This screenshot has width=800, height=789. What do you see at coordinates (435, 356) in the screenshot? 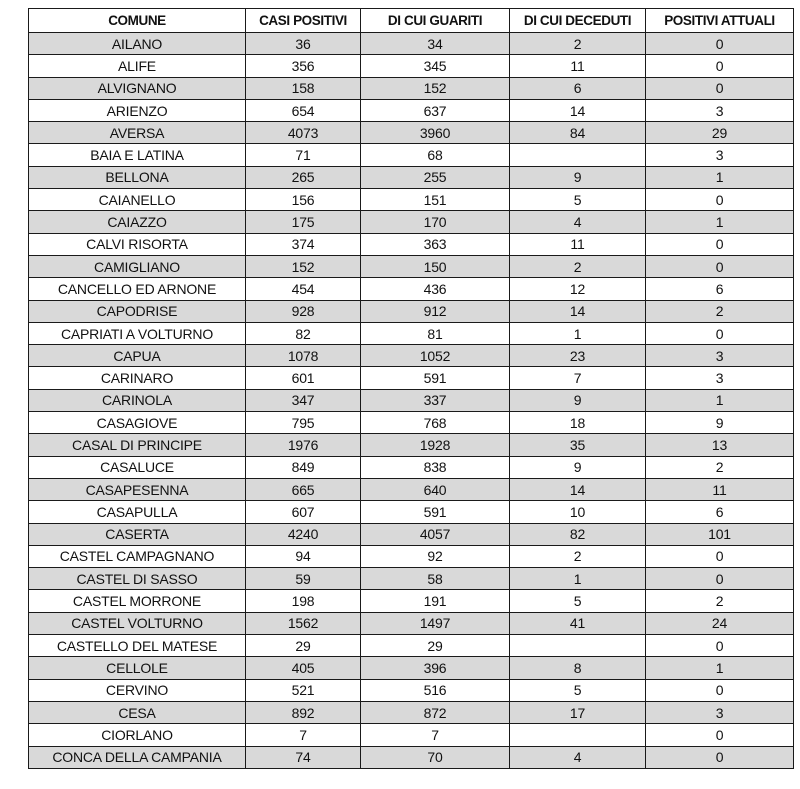
I see `cell-di-cui-guariti: 1052` at bounding box center [435, 356].